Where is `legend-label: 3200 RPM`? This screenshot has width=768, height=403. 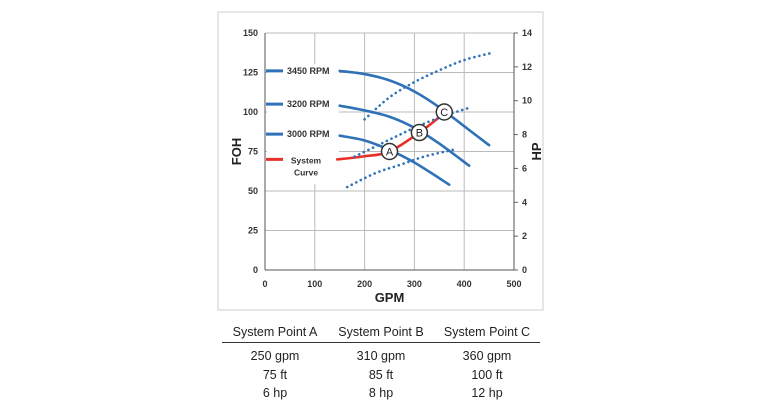 legend-label: 3200 RPM is located at coordinates (308, 104).